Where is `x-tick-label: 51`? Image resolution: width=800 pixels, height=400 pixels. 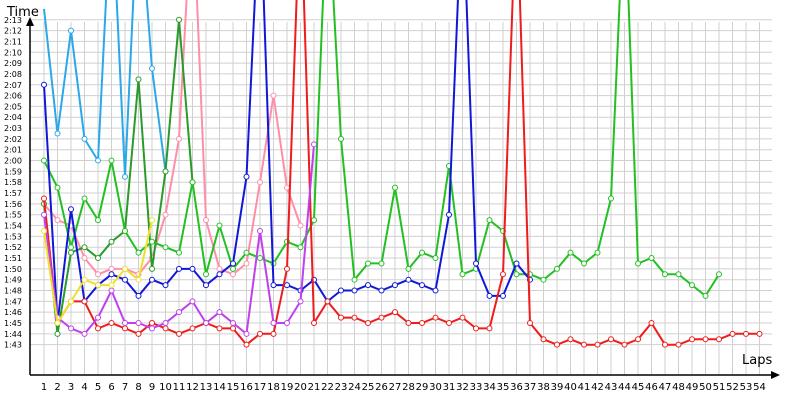 x-tick-label: 51 is located at coordinates (719, 387).